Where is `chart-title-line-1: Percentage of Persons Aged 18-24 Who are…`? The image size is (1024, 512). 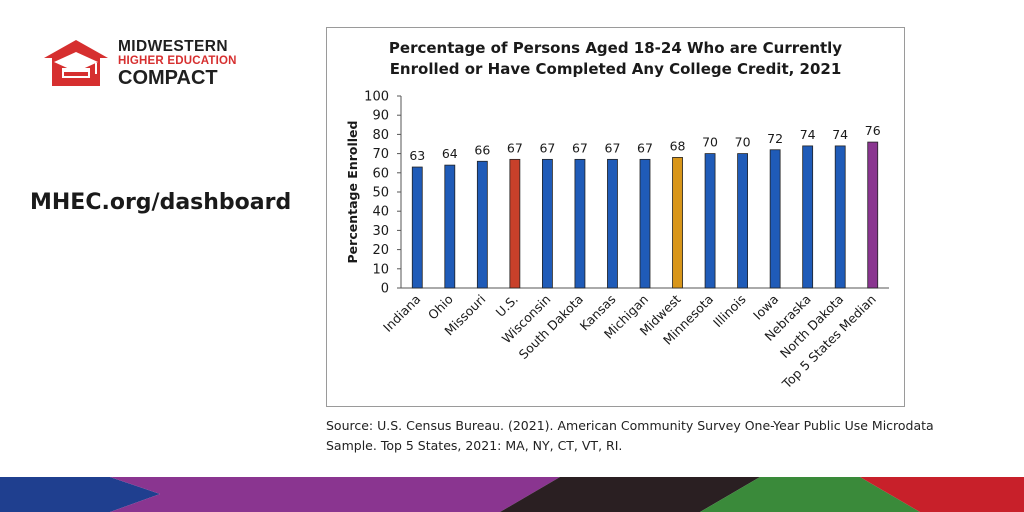
chart-title-line-1: Percentage of Persons Aged 18-24 Who are… is located at coordinates (615, 48).